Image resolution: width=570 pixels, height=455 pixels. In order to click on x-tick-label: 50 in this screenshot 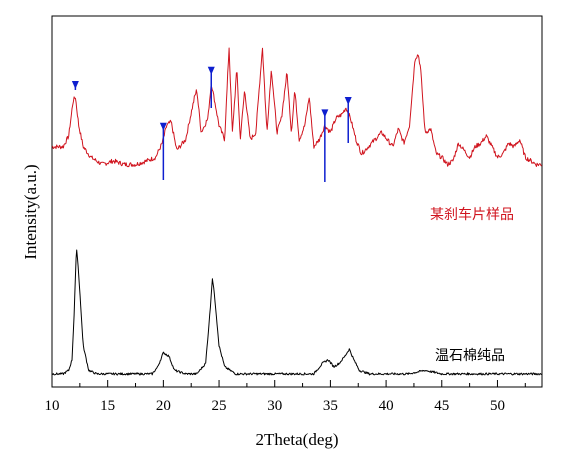, I will do `click(497, 406)`.